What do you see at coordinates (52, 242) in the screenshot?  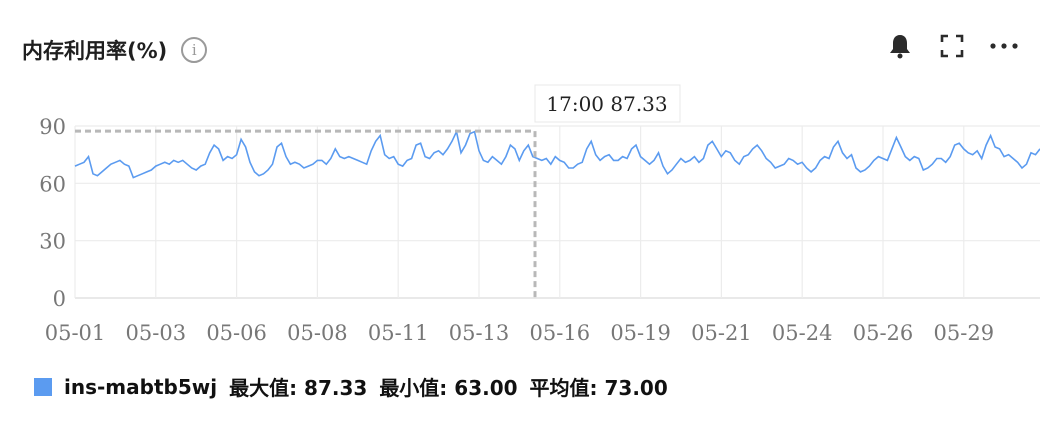 I see `y-tick-label: 30` at bounding box center [52, 242].